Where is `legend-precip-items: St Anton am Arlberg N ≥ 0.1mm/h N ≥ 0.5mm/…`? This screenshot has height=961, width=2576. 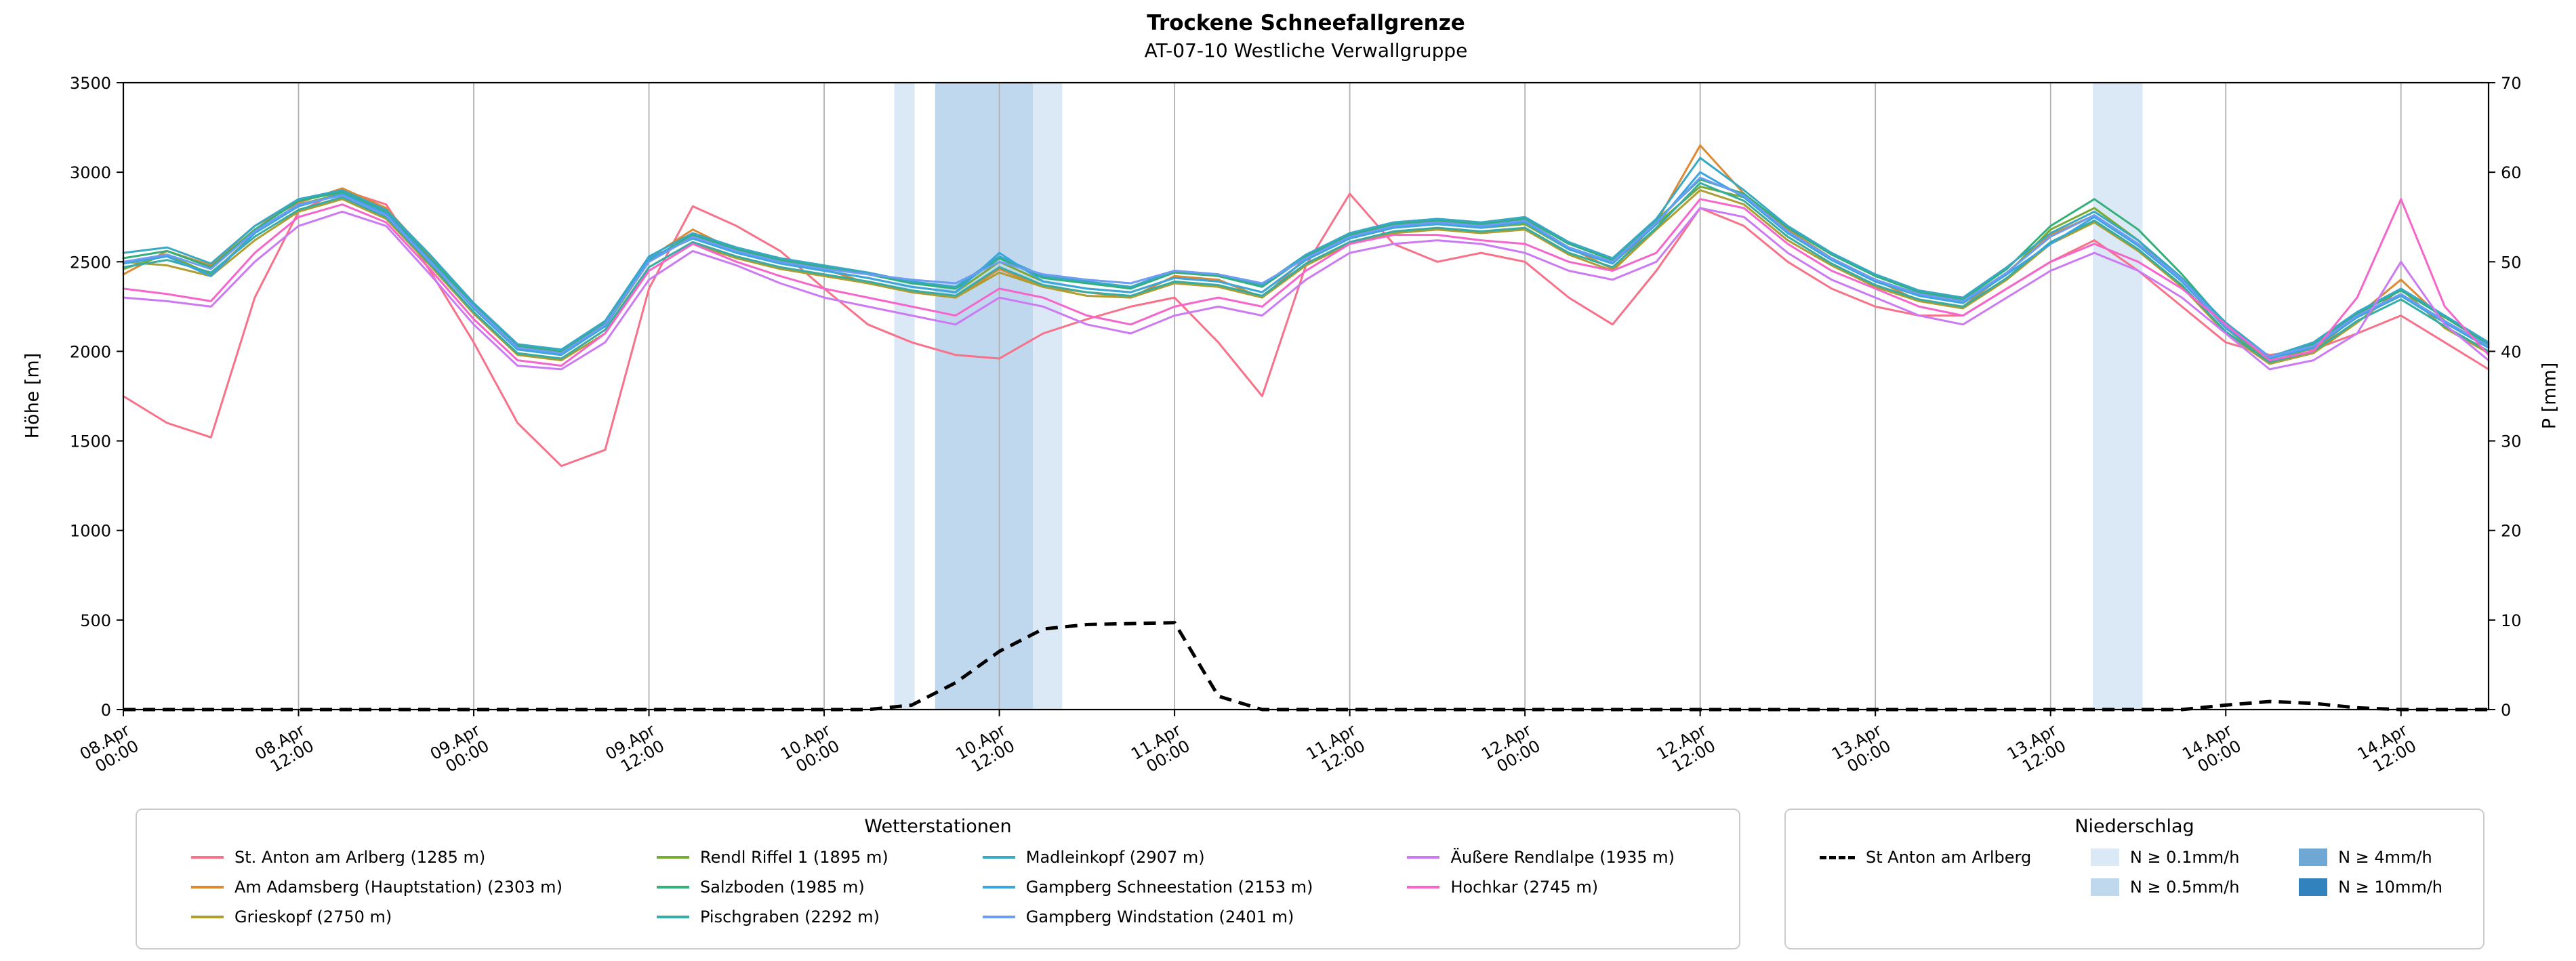
legend-precip-items: St Anton am Arlberg N ≥ 0.1mm/h N ≥ 0.5mm/… is located at coordinates (2134, 869).